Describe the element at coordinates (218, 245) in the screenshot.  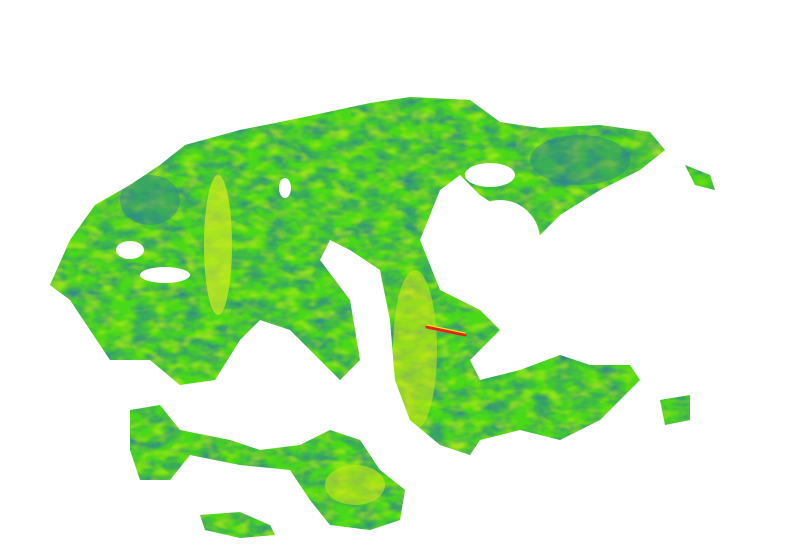
I see `echo-band-west` at that location.